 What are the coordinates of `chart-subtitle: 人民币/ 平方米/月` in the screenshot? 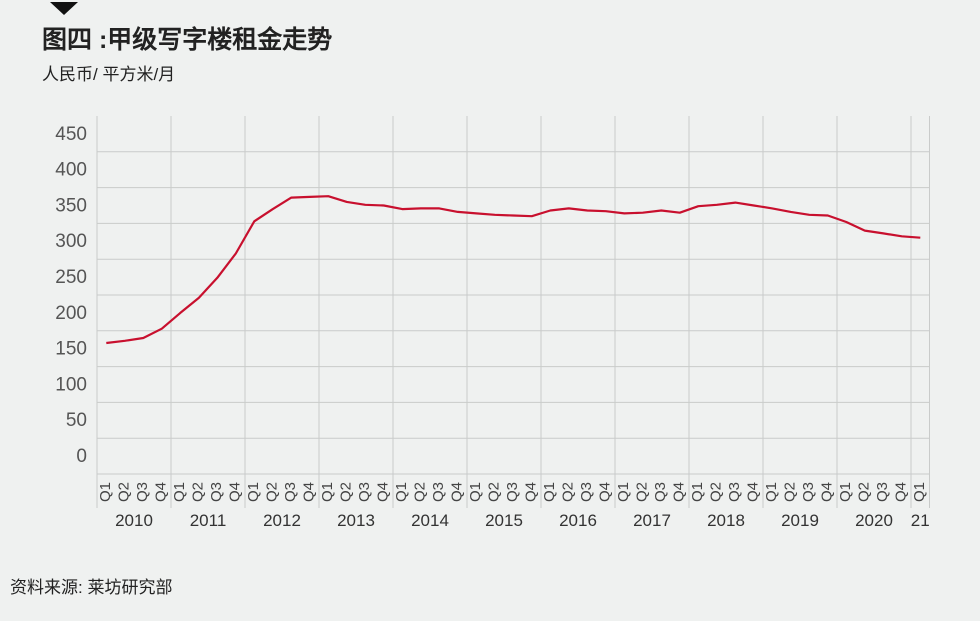 It's located at (108, 74).